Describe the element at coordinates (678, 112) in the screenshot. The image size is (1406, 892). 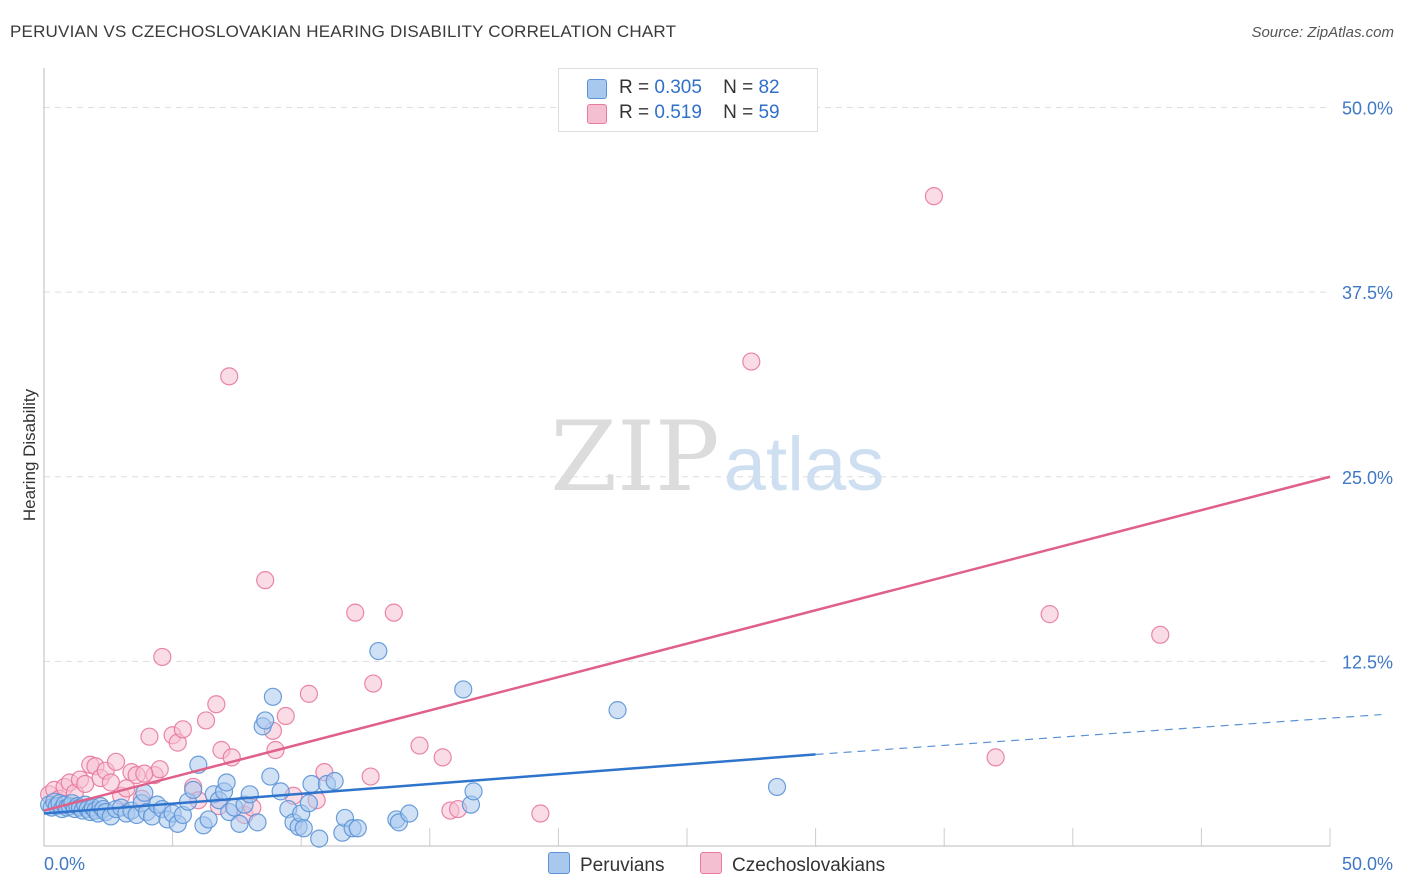
I see `legend-r-value-czechoslovakians: 0.519` at that location.